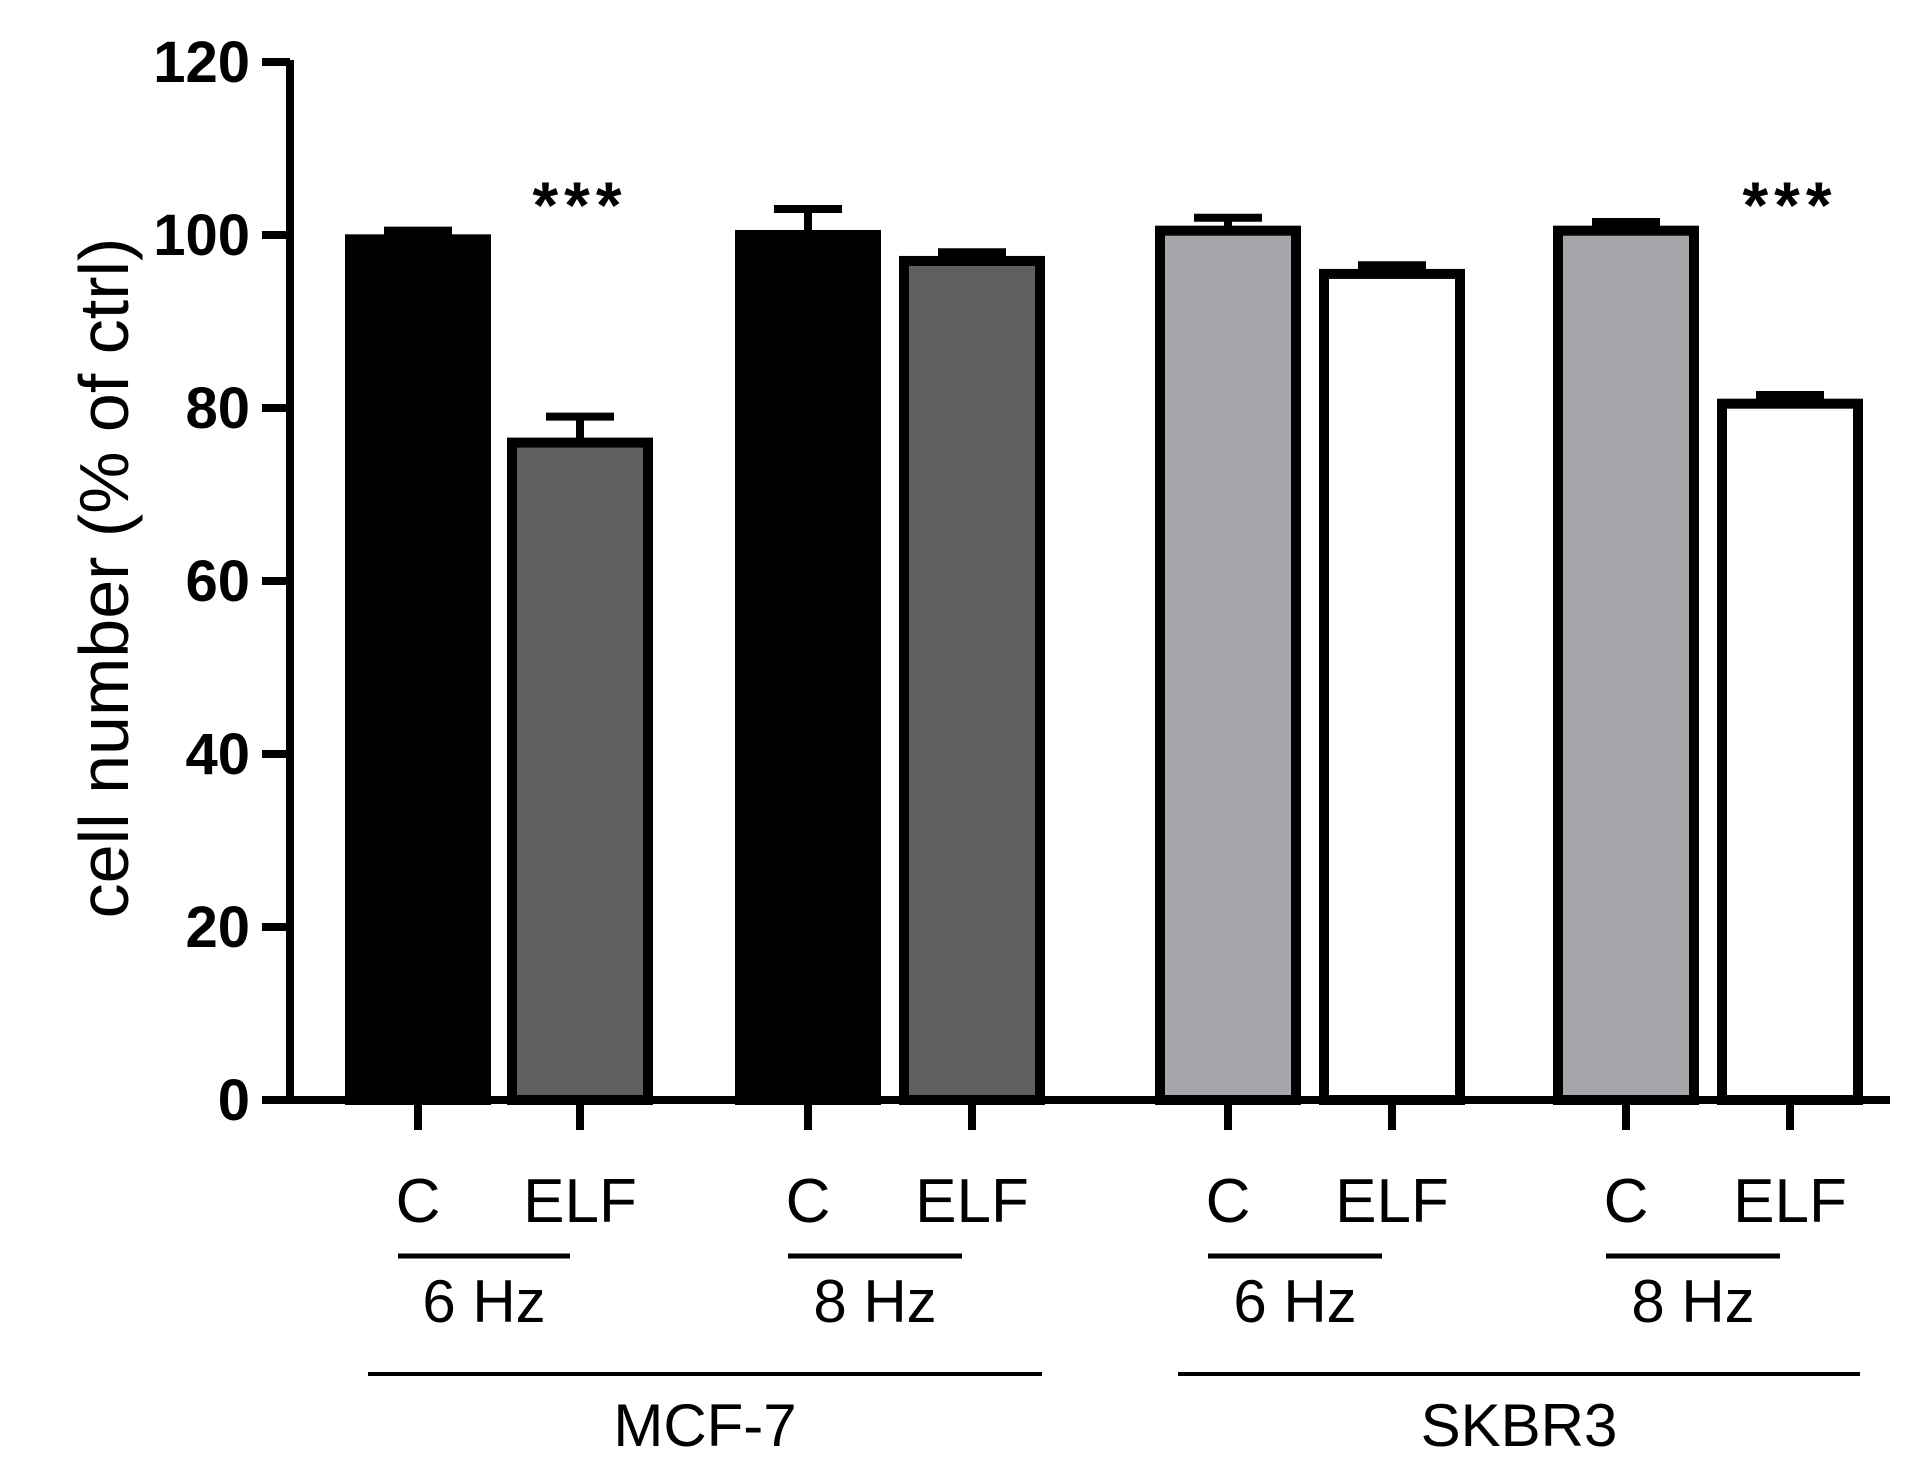 This screenshot has height=1467, width=1921. I want to click on y-tick-label: 80, so click(217, 408).